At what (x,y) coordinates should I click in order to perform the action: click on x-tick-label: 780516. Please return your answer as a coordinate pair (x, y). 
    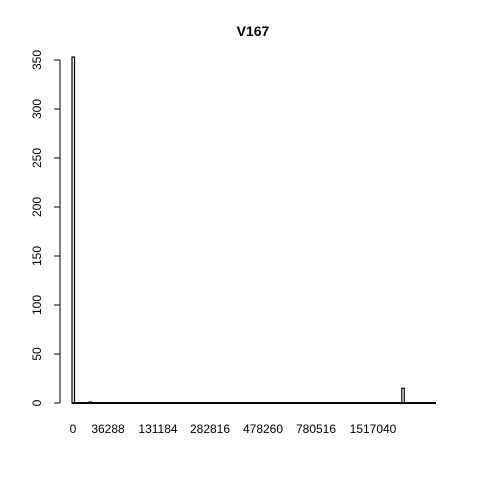
    Looking at the image, I should click on (316, 429).